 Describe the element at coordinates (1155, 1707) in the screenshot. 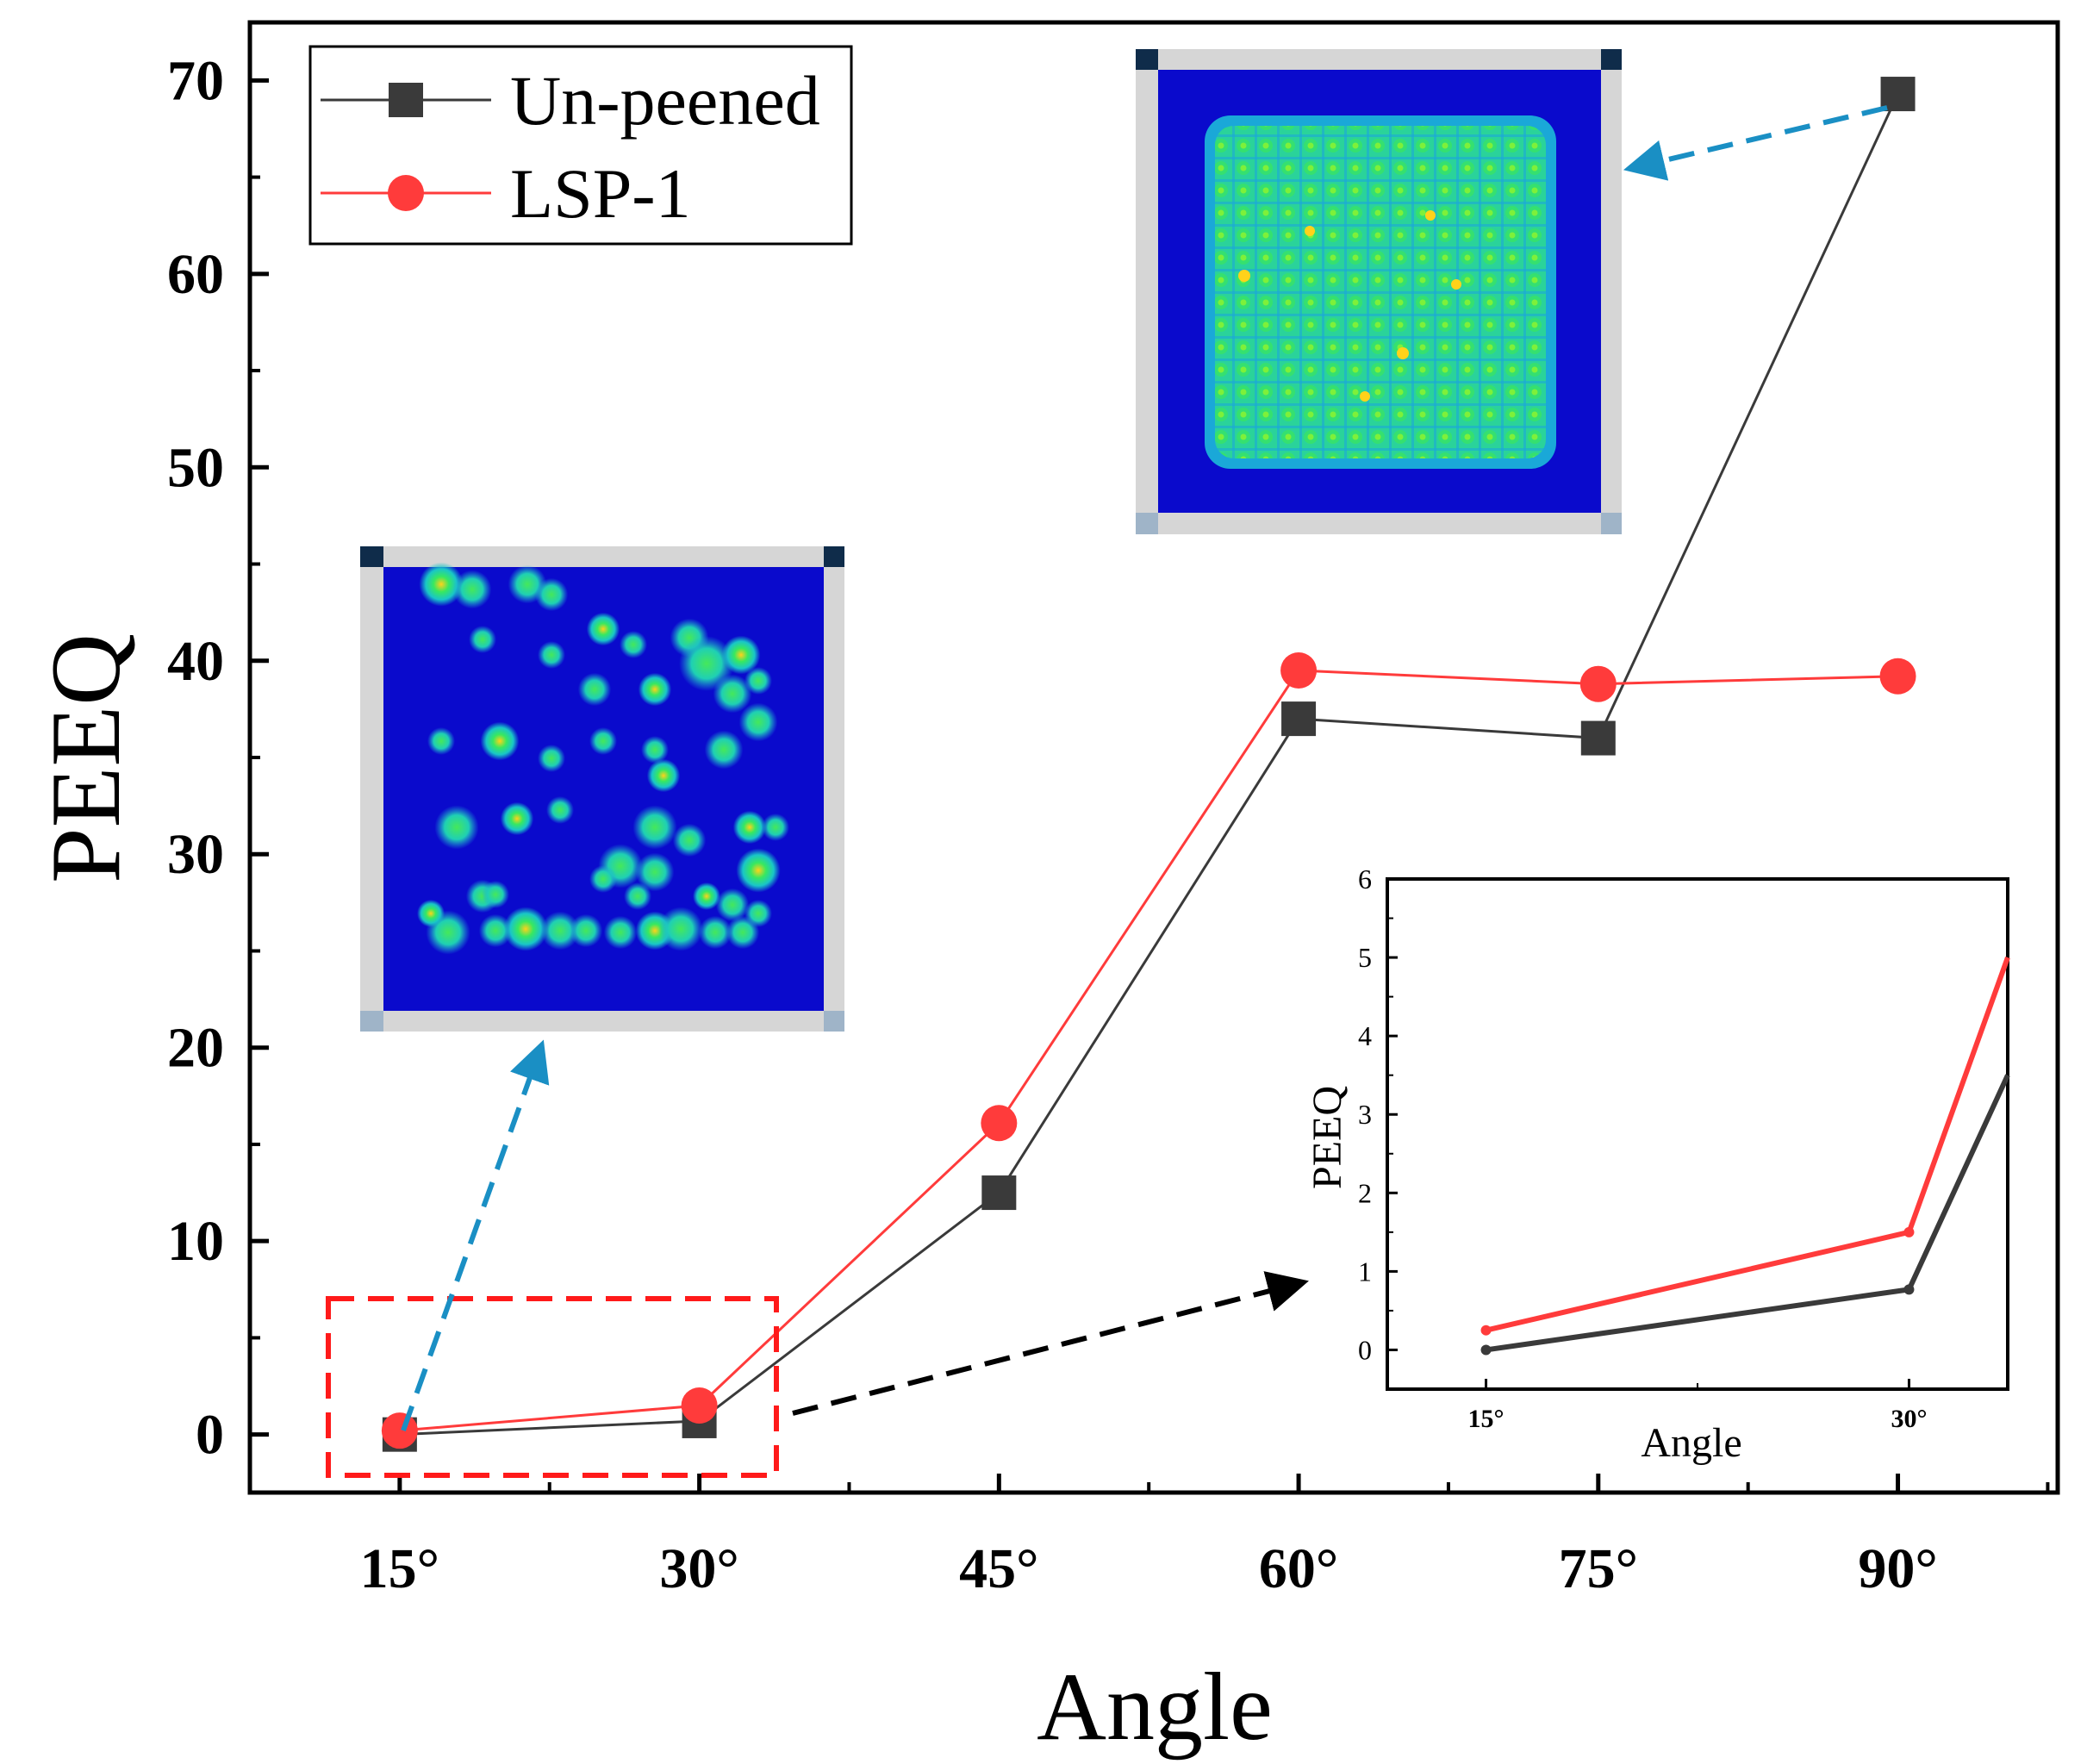

I see `x-axis-title: Angle` at that location.